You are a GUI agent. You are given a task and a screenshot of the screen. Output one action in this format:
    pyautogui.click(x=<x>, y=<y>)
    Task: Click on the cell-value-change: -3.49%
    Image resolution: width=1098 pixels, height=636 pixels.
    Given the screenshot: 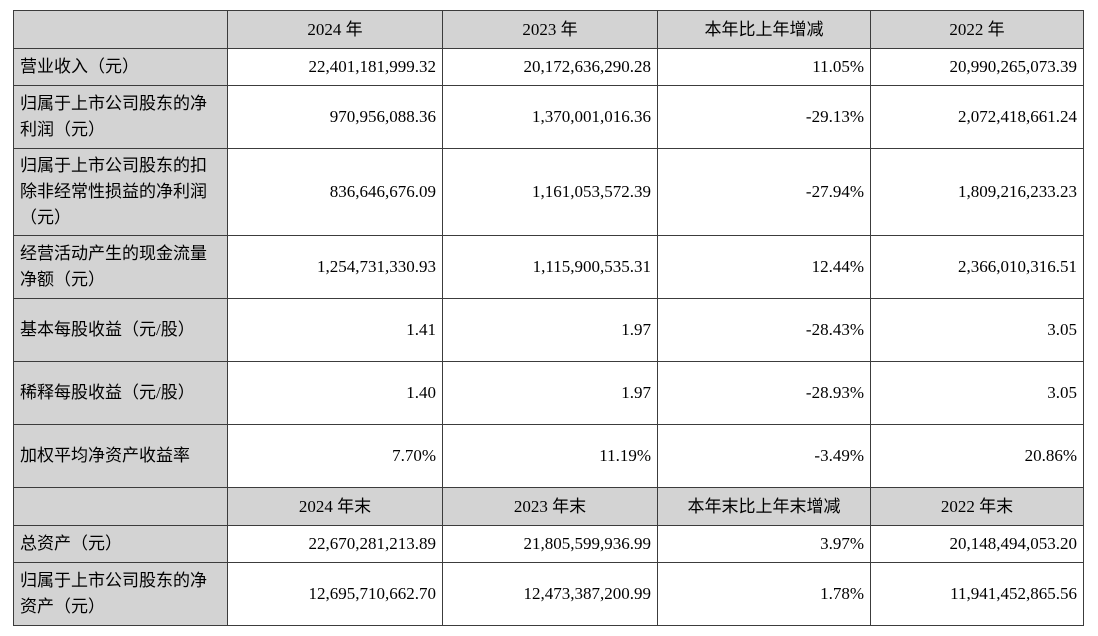 What is the action you would take?
    pyautogui.click(x=764, y=456)
    